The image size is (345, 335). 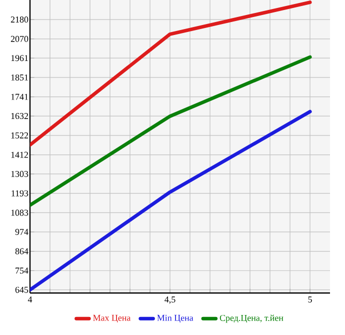 I want to click on x-tick-label: 4, so click(x=30, y=299).